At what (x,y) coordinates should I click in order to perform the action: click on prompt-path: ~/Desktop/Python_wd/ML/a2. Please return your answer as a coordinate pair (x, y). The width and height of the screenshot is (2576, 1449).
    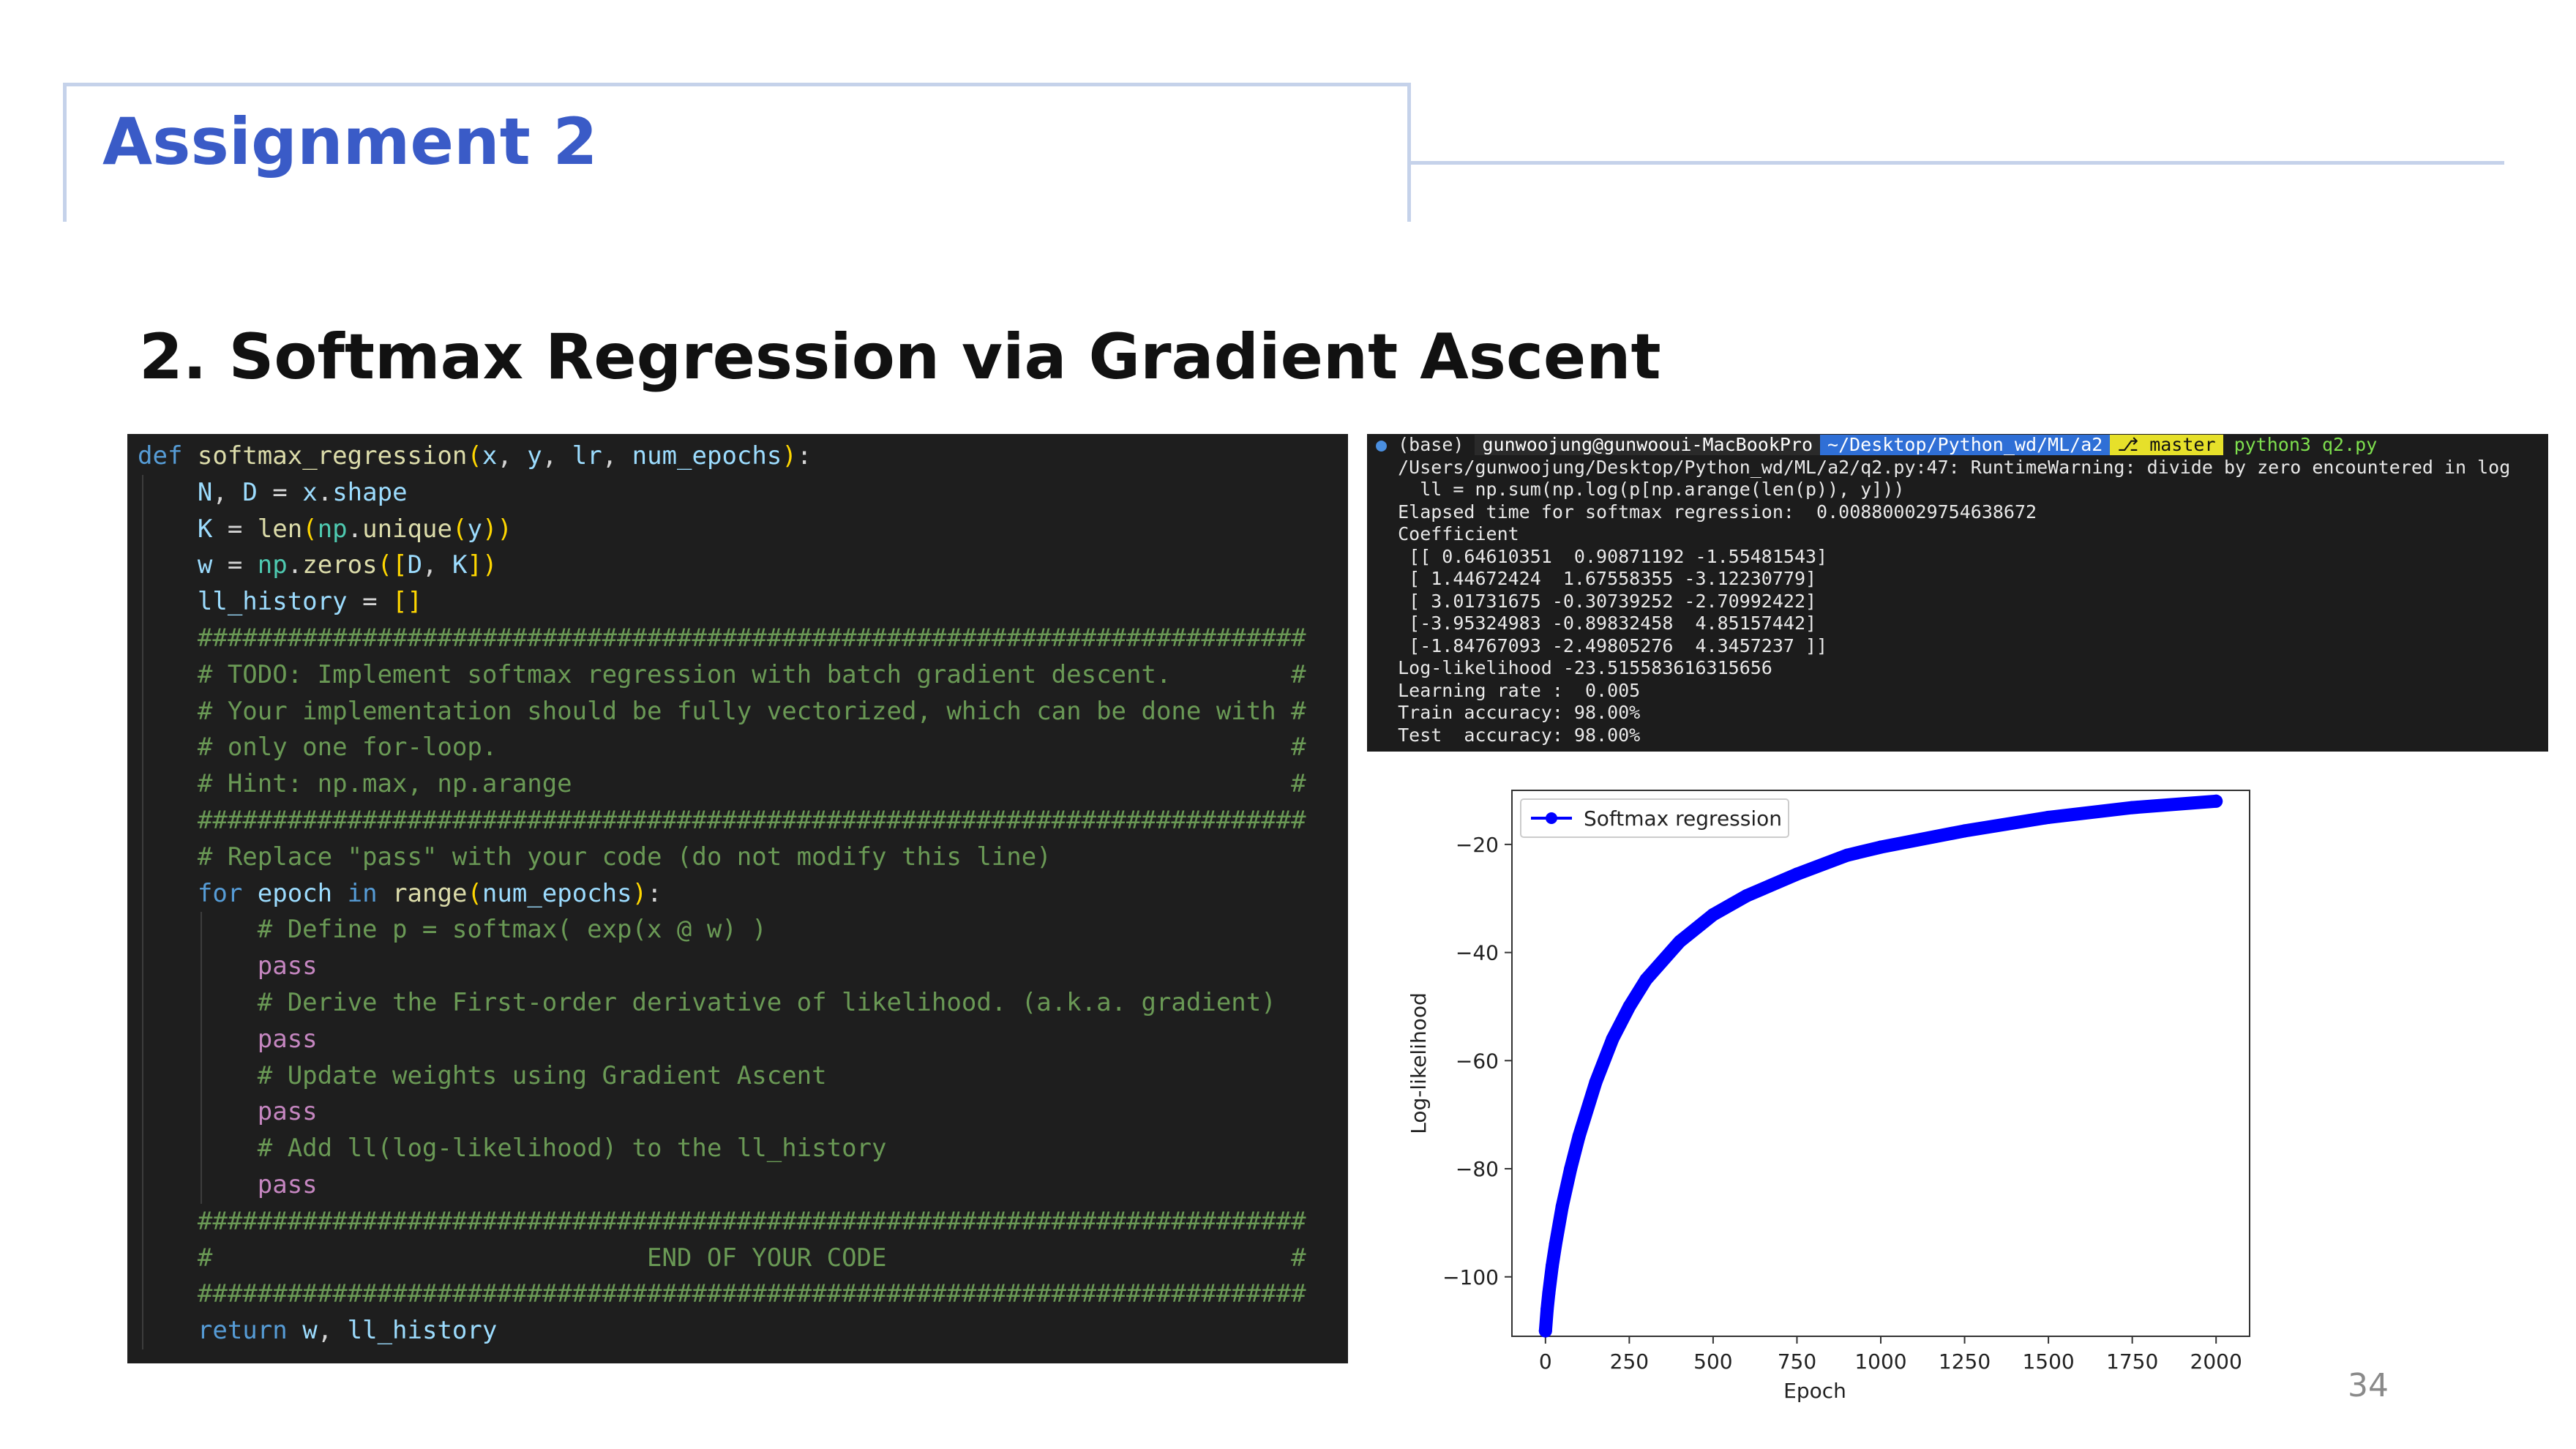
    Looking at the image, I should click on (1965, 445).